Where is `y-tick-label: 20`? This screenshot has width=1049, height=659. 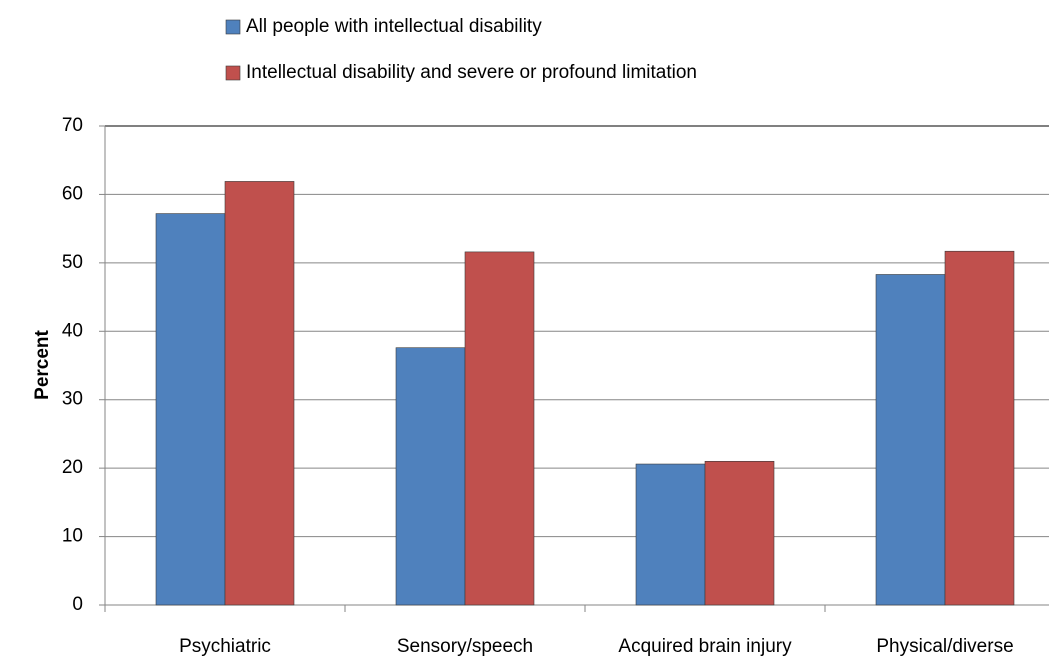 y-tick-label: 20 is located at coordinates (72, 467).